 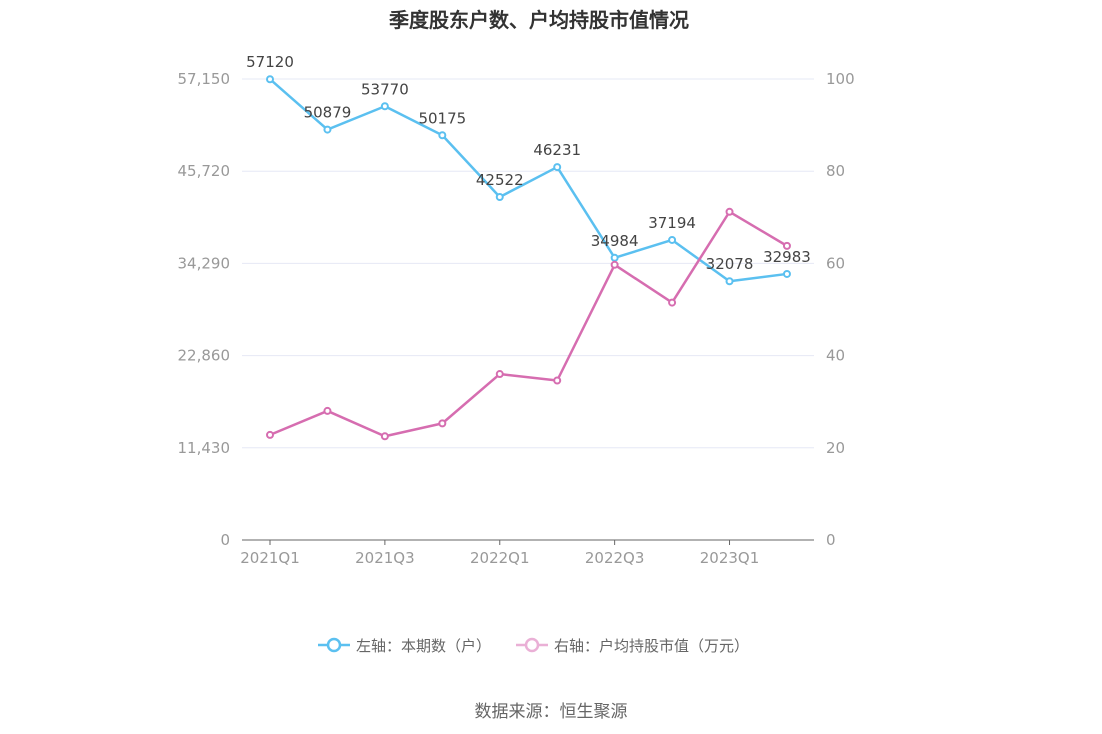 I want to click on data-label: 46231, so click(x=557, y=150).